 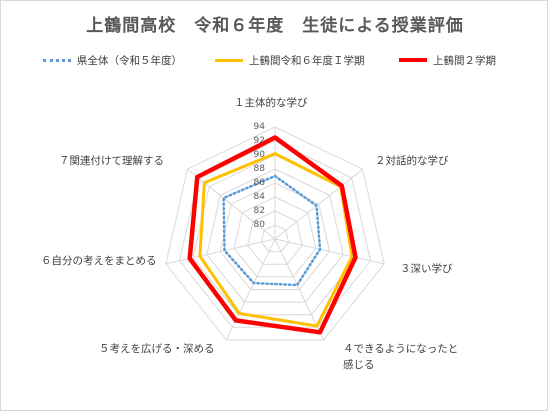 What do you see at coordinates (401, 357) in the screenshot?
I see `axis-label-4: ４できるようになったと感じる` at bounding box center [401, 357].